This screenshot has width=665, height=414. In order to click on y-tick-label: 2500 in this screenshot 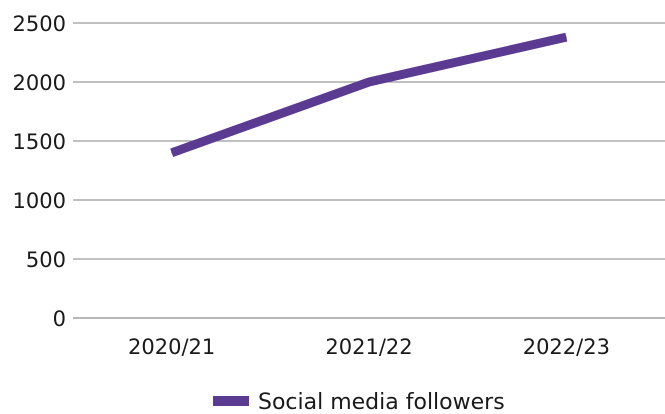, I will do `click(39, 24)`.